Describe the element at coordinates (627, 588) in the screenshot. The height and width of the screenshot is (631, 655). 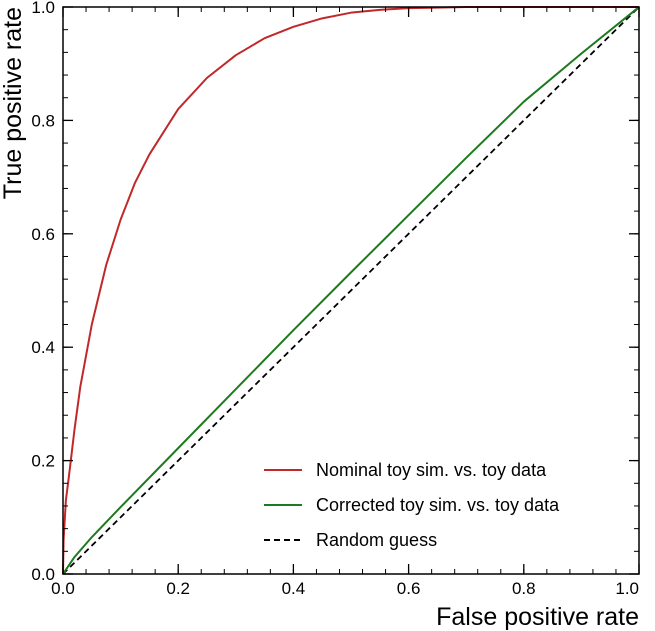
I see `x-tick-label: 1.0` at that location.